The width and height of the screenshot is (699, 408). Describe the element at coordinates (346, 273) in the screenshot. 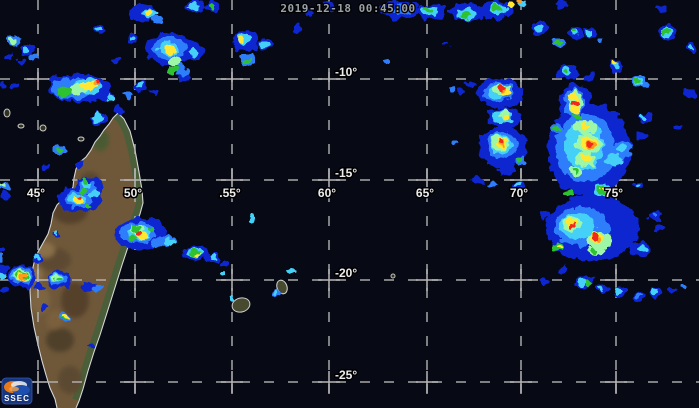

I see `latitude-label: -20°` at that location.